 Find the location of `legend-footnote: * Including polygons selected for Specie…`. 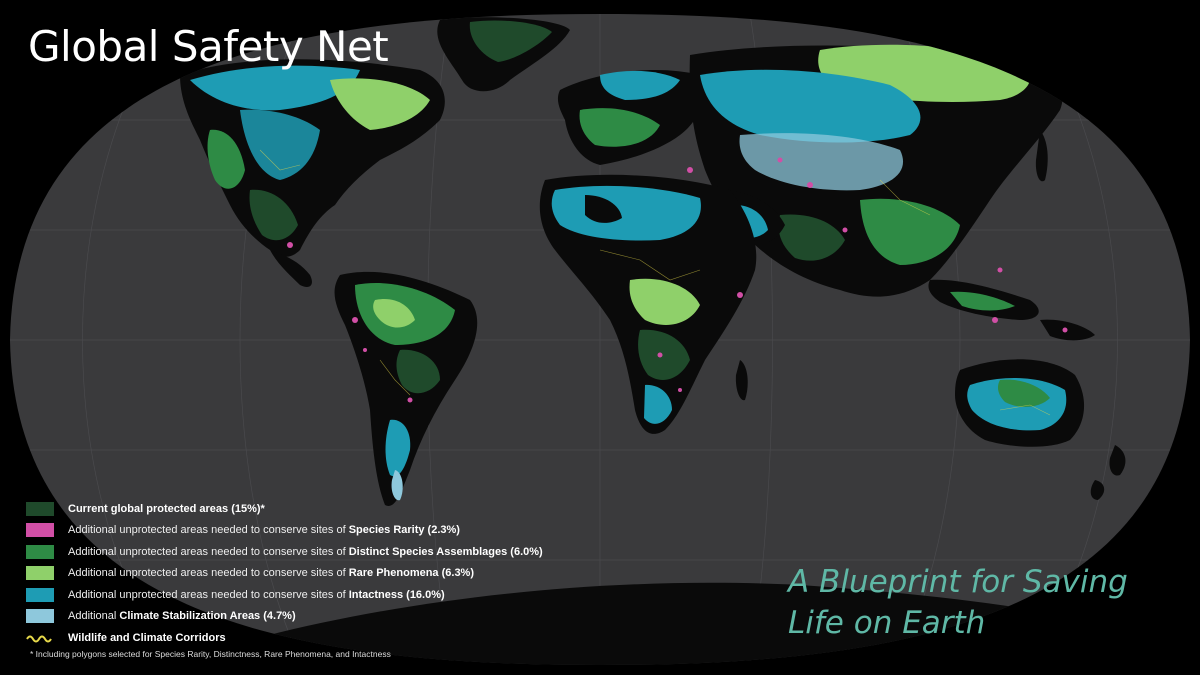

legend-footnote: * Including polygons selected for Specie… is located at coordinates (210, 654).